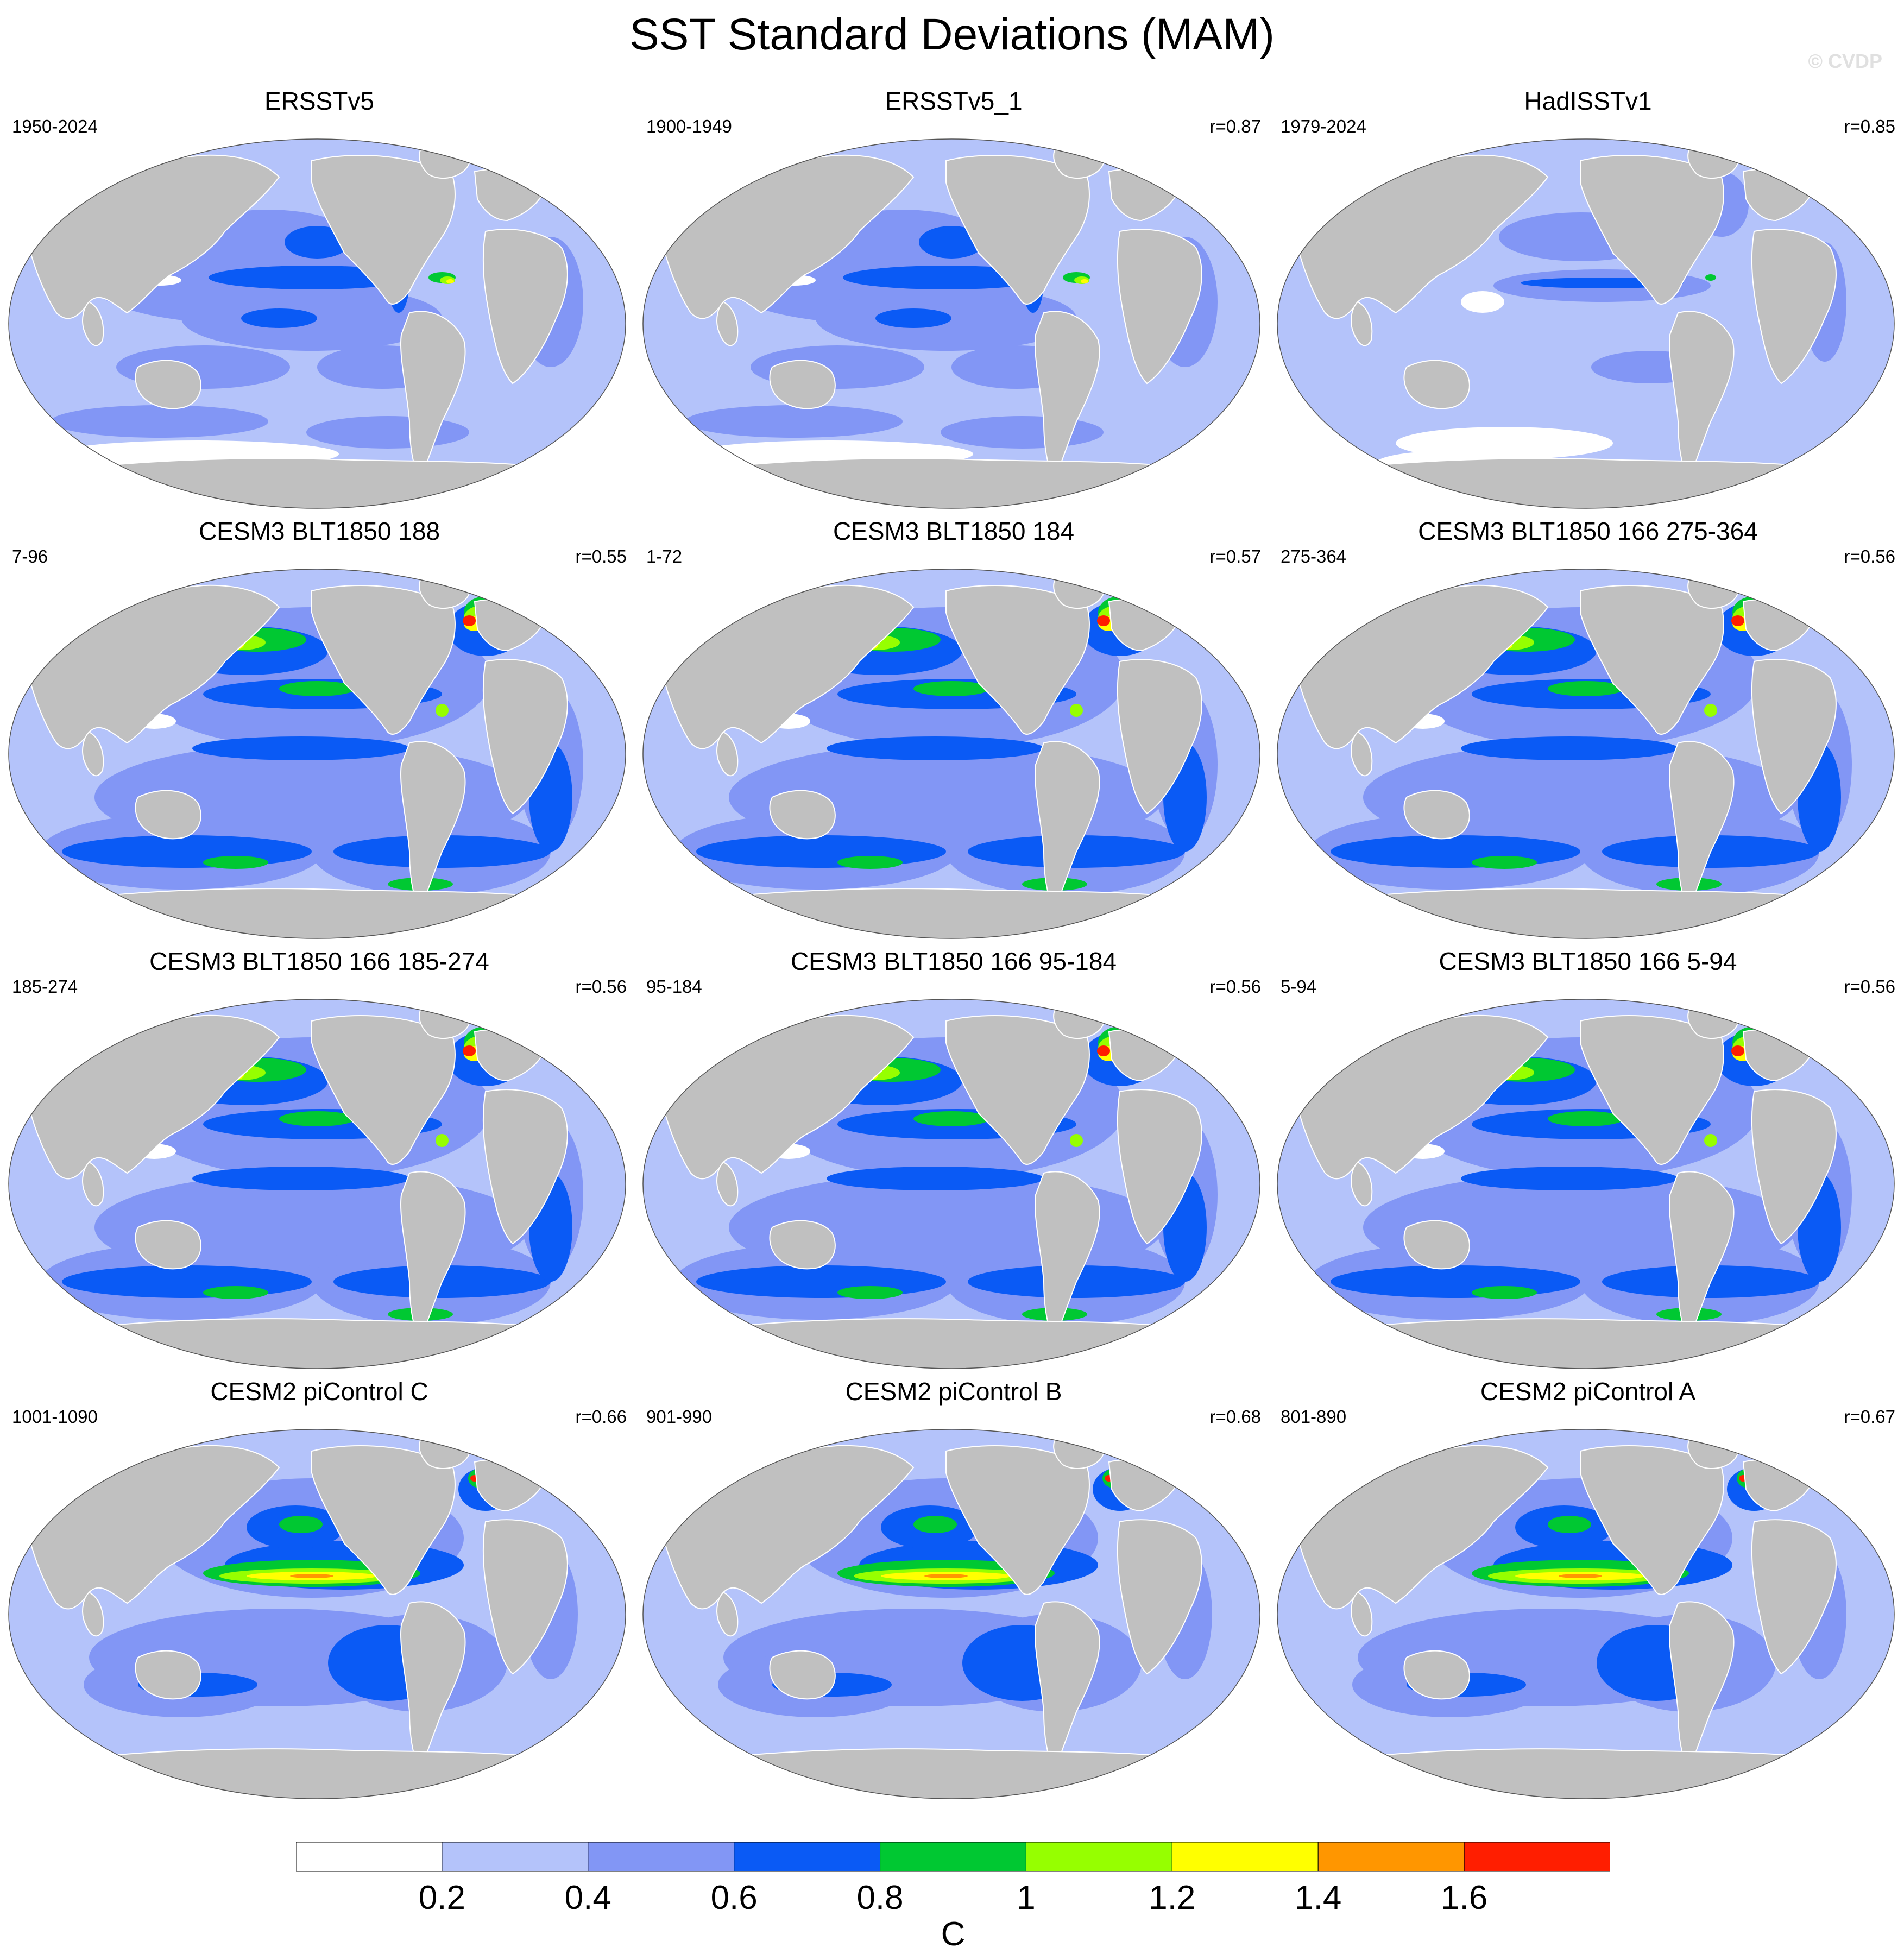 This screenshot has width=1904, height=1960. I want to click on panel-title: CESM3 BLT1850 166 185-274, so click(319, 961).